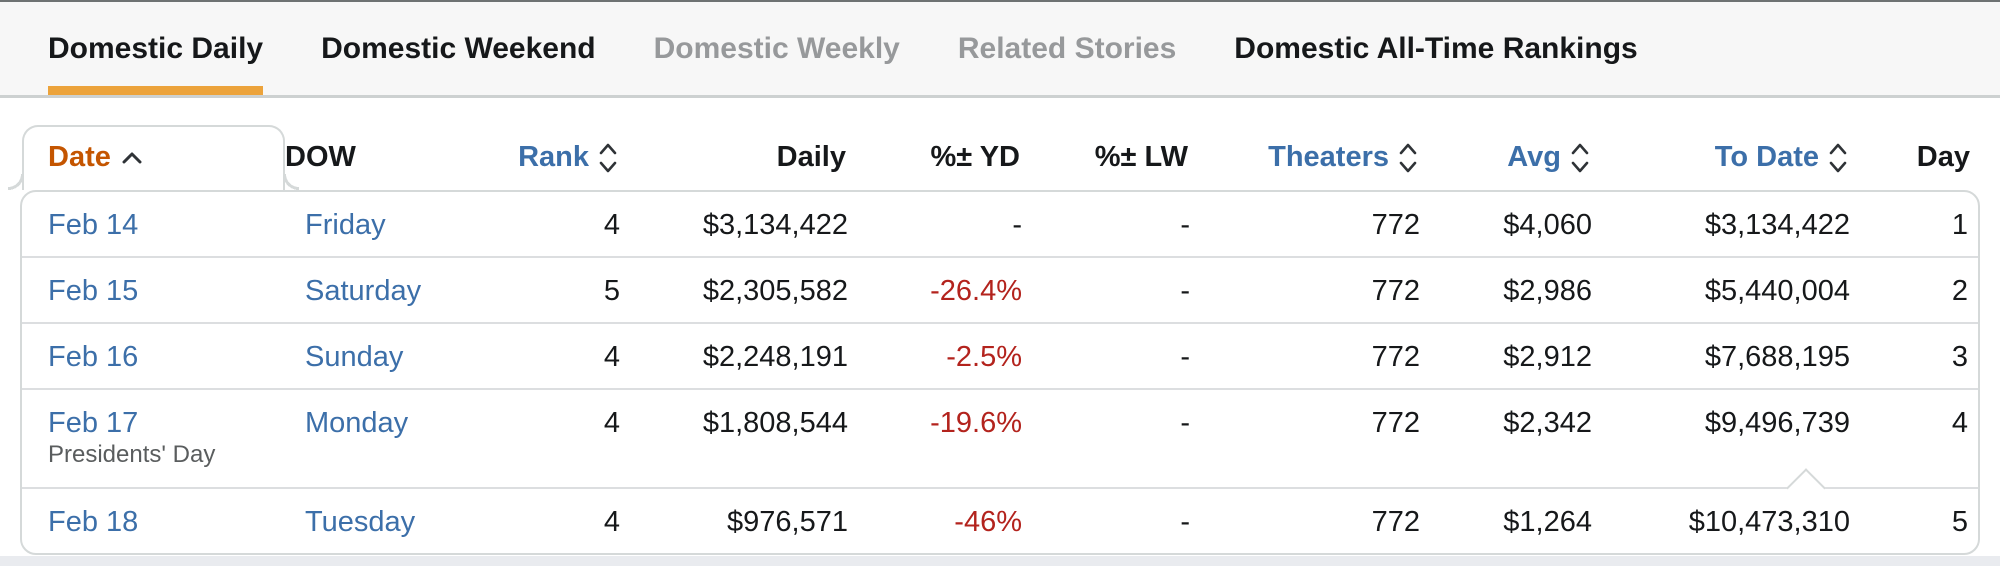  What do you see at coordinates (1777, 357) in the screenshot?
I see `to-date-cell: $7,688,195` at bounding box center [1777, 357].